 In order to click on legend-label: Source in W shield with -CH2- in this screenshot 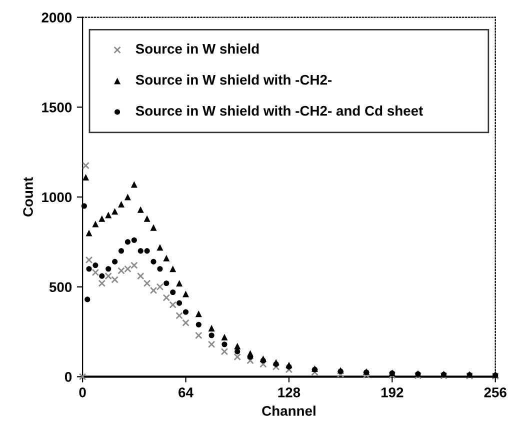, I will do `click(234, 79)`.